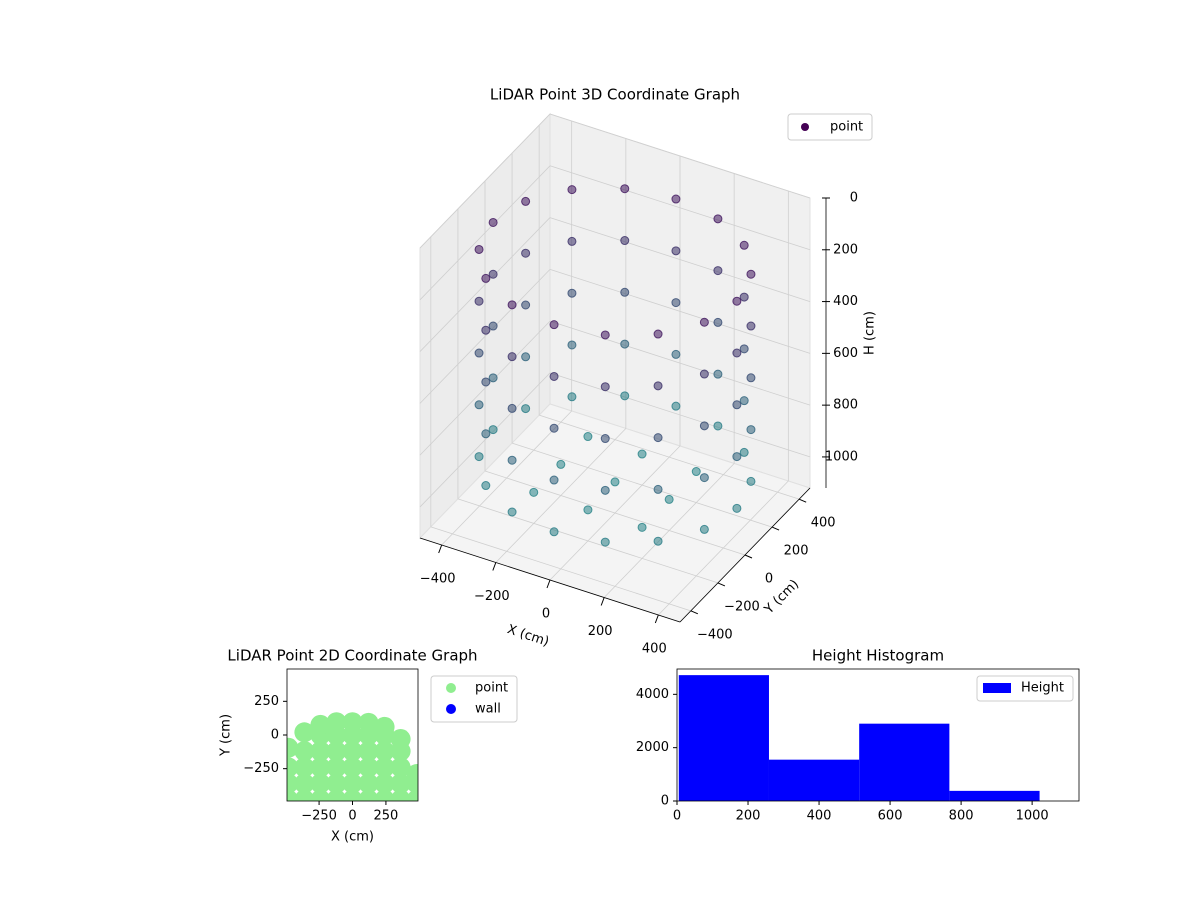  What do you see at coordinates (890, 816) in the screenshot?
I see `x-tick-label: 600` at bounding box center [890, 816].